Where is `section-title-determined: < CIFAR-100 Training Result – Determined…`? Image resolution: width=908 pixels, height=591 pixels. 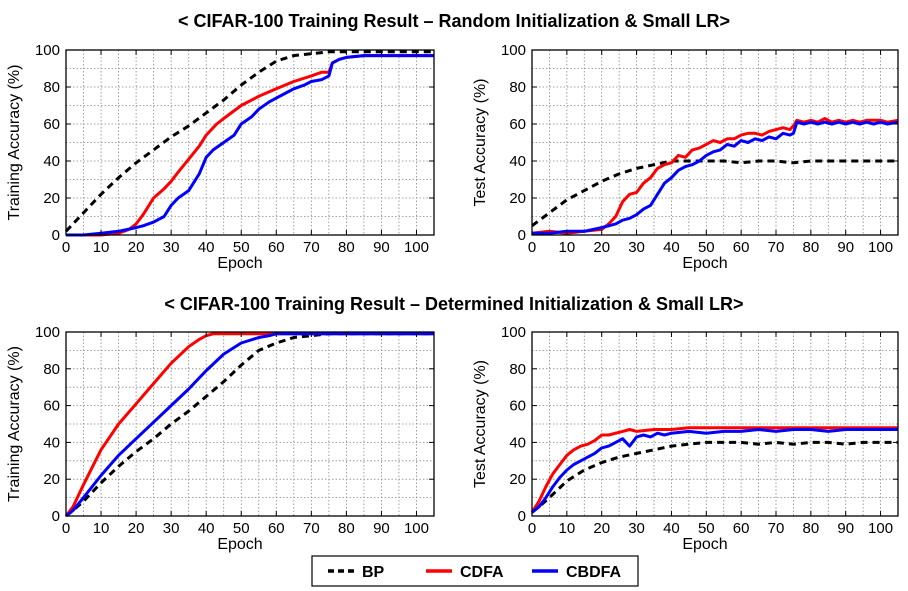 section-title-determined: < CIFAR-100 Training Result – Determined… is located at coordinates (453, 304).